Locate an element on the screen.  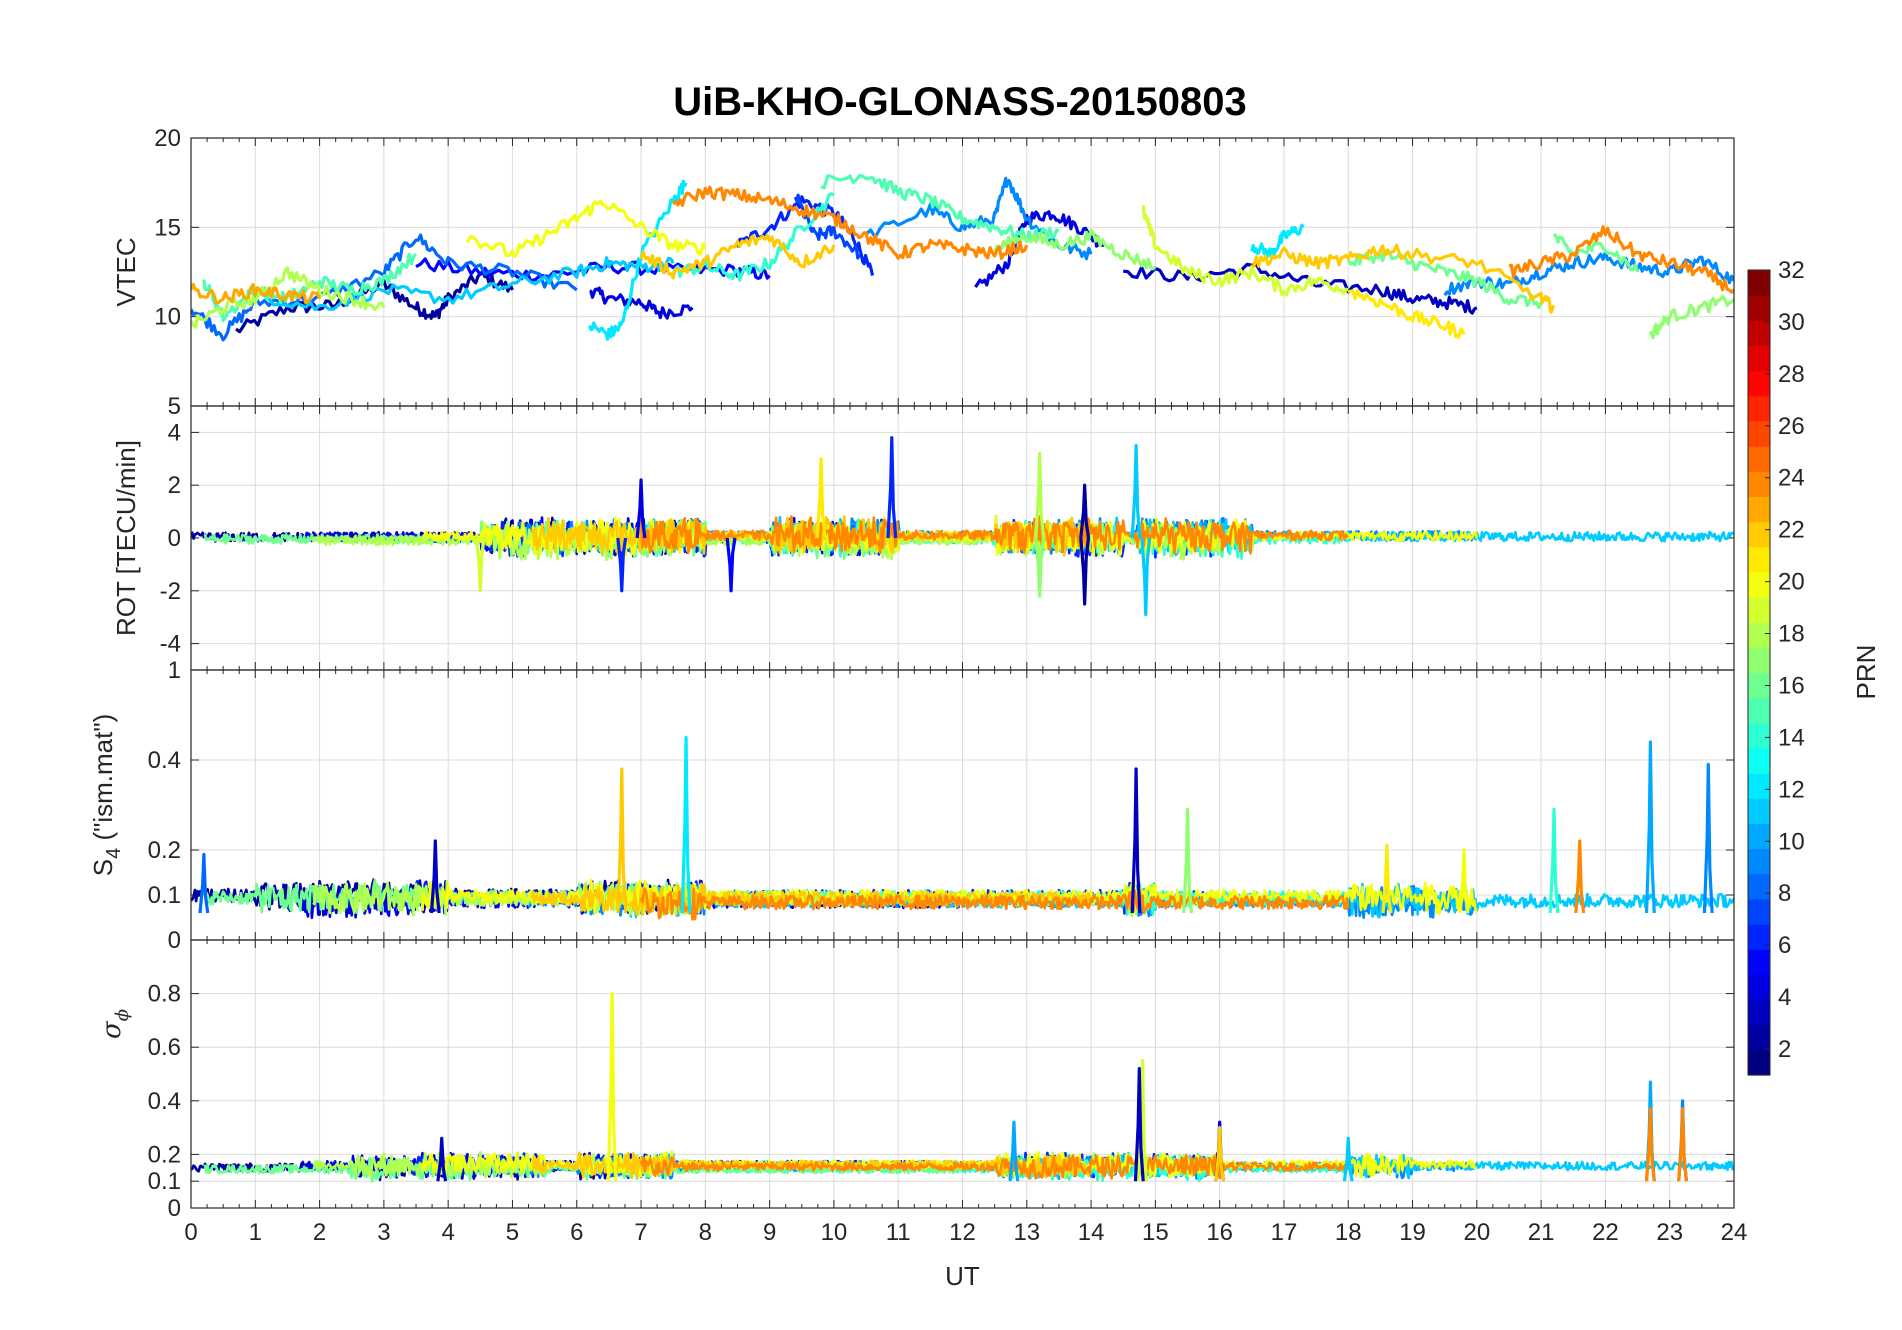
figure-title: UiB-KHO-GLONASS-20150803 is located at coordinates (960, 102).